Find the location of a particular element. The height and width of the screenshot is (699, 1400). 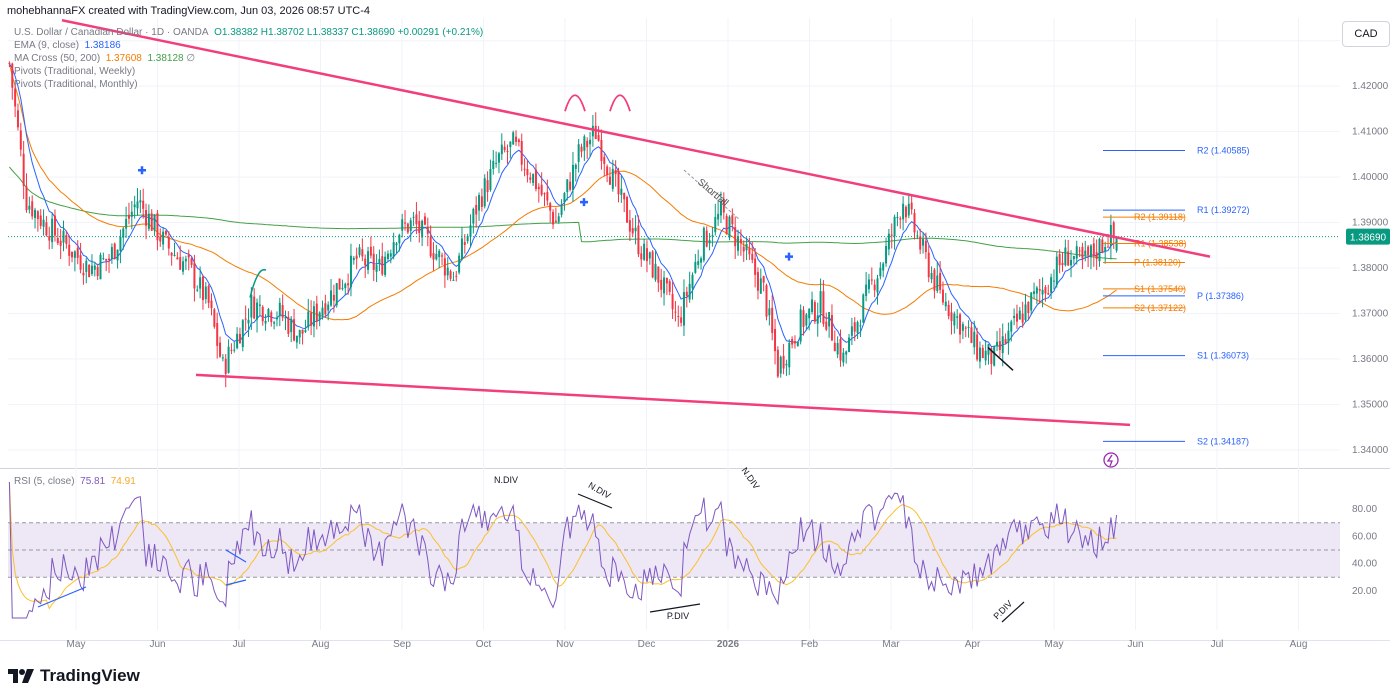

rsi-tick-label: 60.00 is located at coordinates (1364, 536).